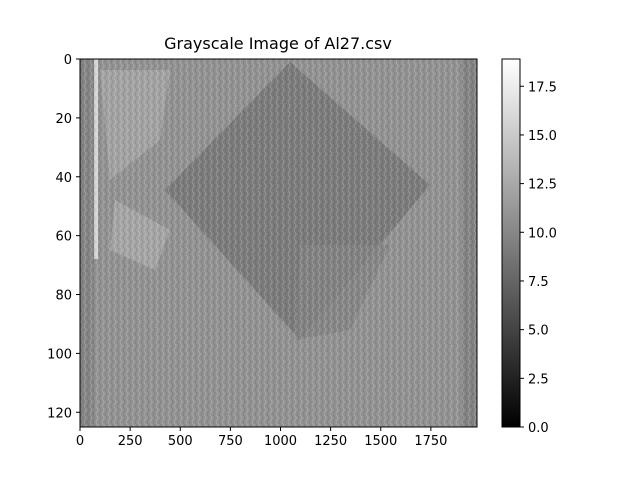 This screenshot has height=480, width=640. What do you see at coordinates (68, 60) in the screenshot?
I see `y-tick-label: 0` at bounding box center [68, 60].